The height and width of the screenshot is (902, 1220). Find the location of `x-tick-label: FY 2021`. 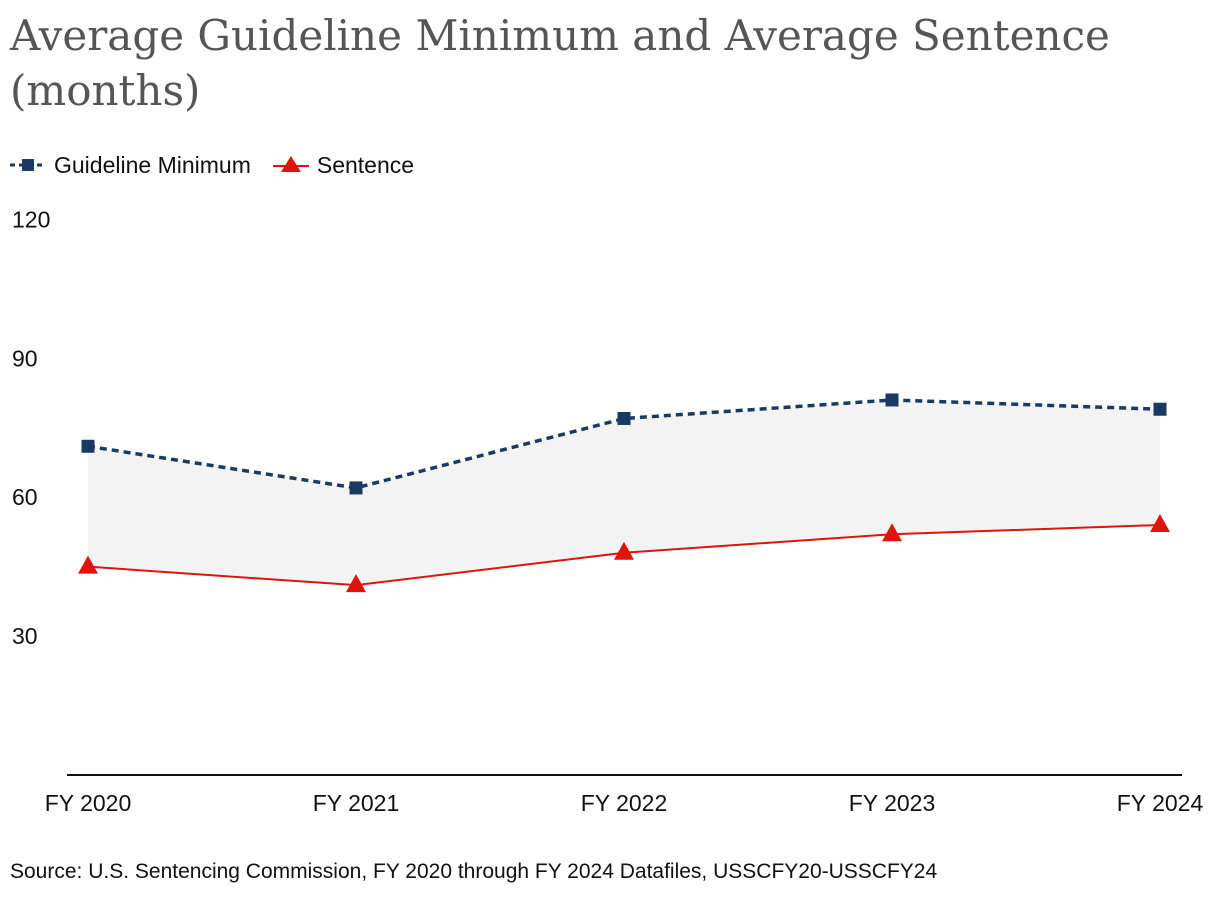

x-tick-label: FY 2021 is located at coordinates (356, 803).